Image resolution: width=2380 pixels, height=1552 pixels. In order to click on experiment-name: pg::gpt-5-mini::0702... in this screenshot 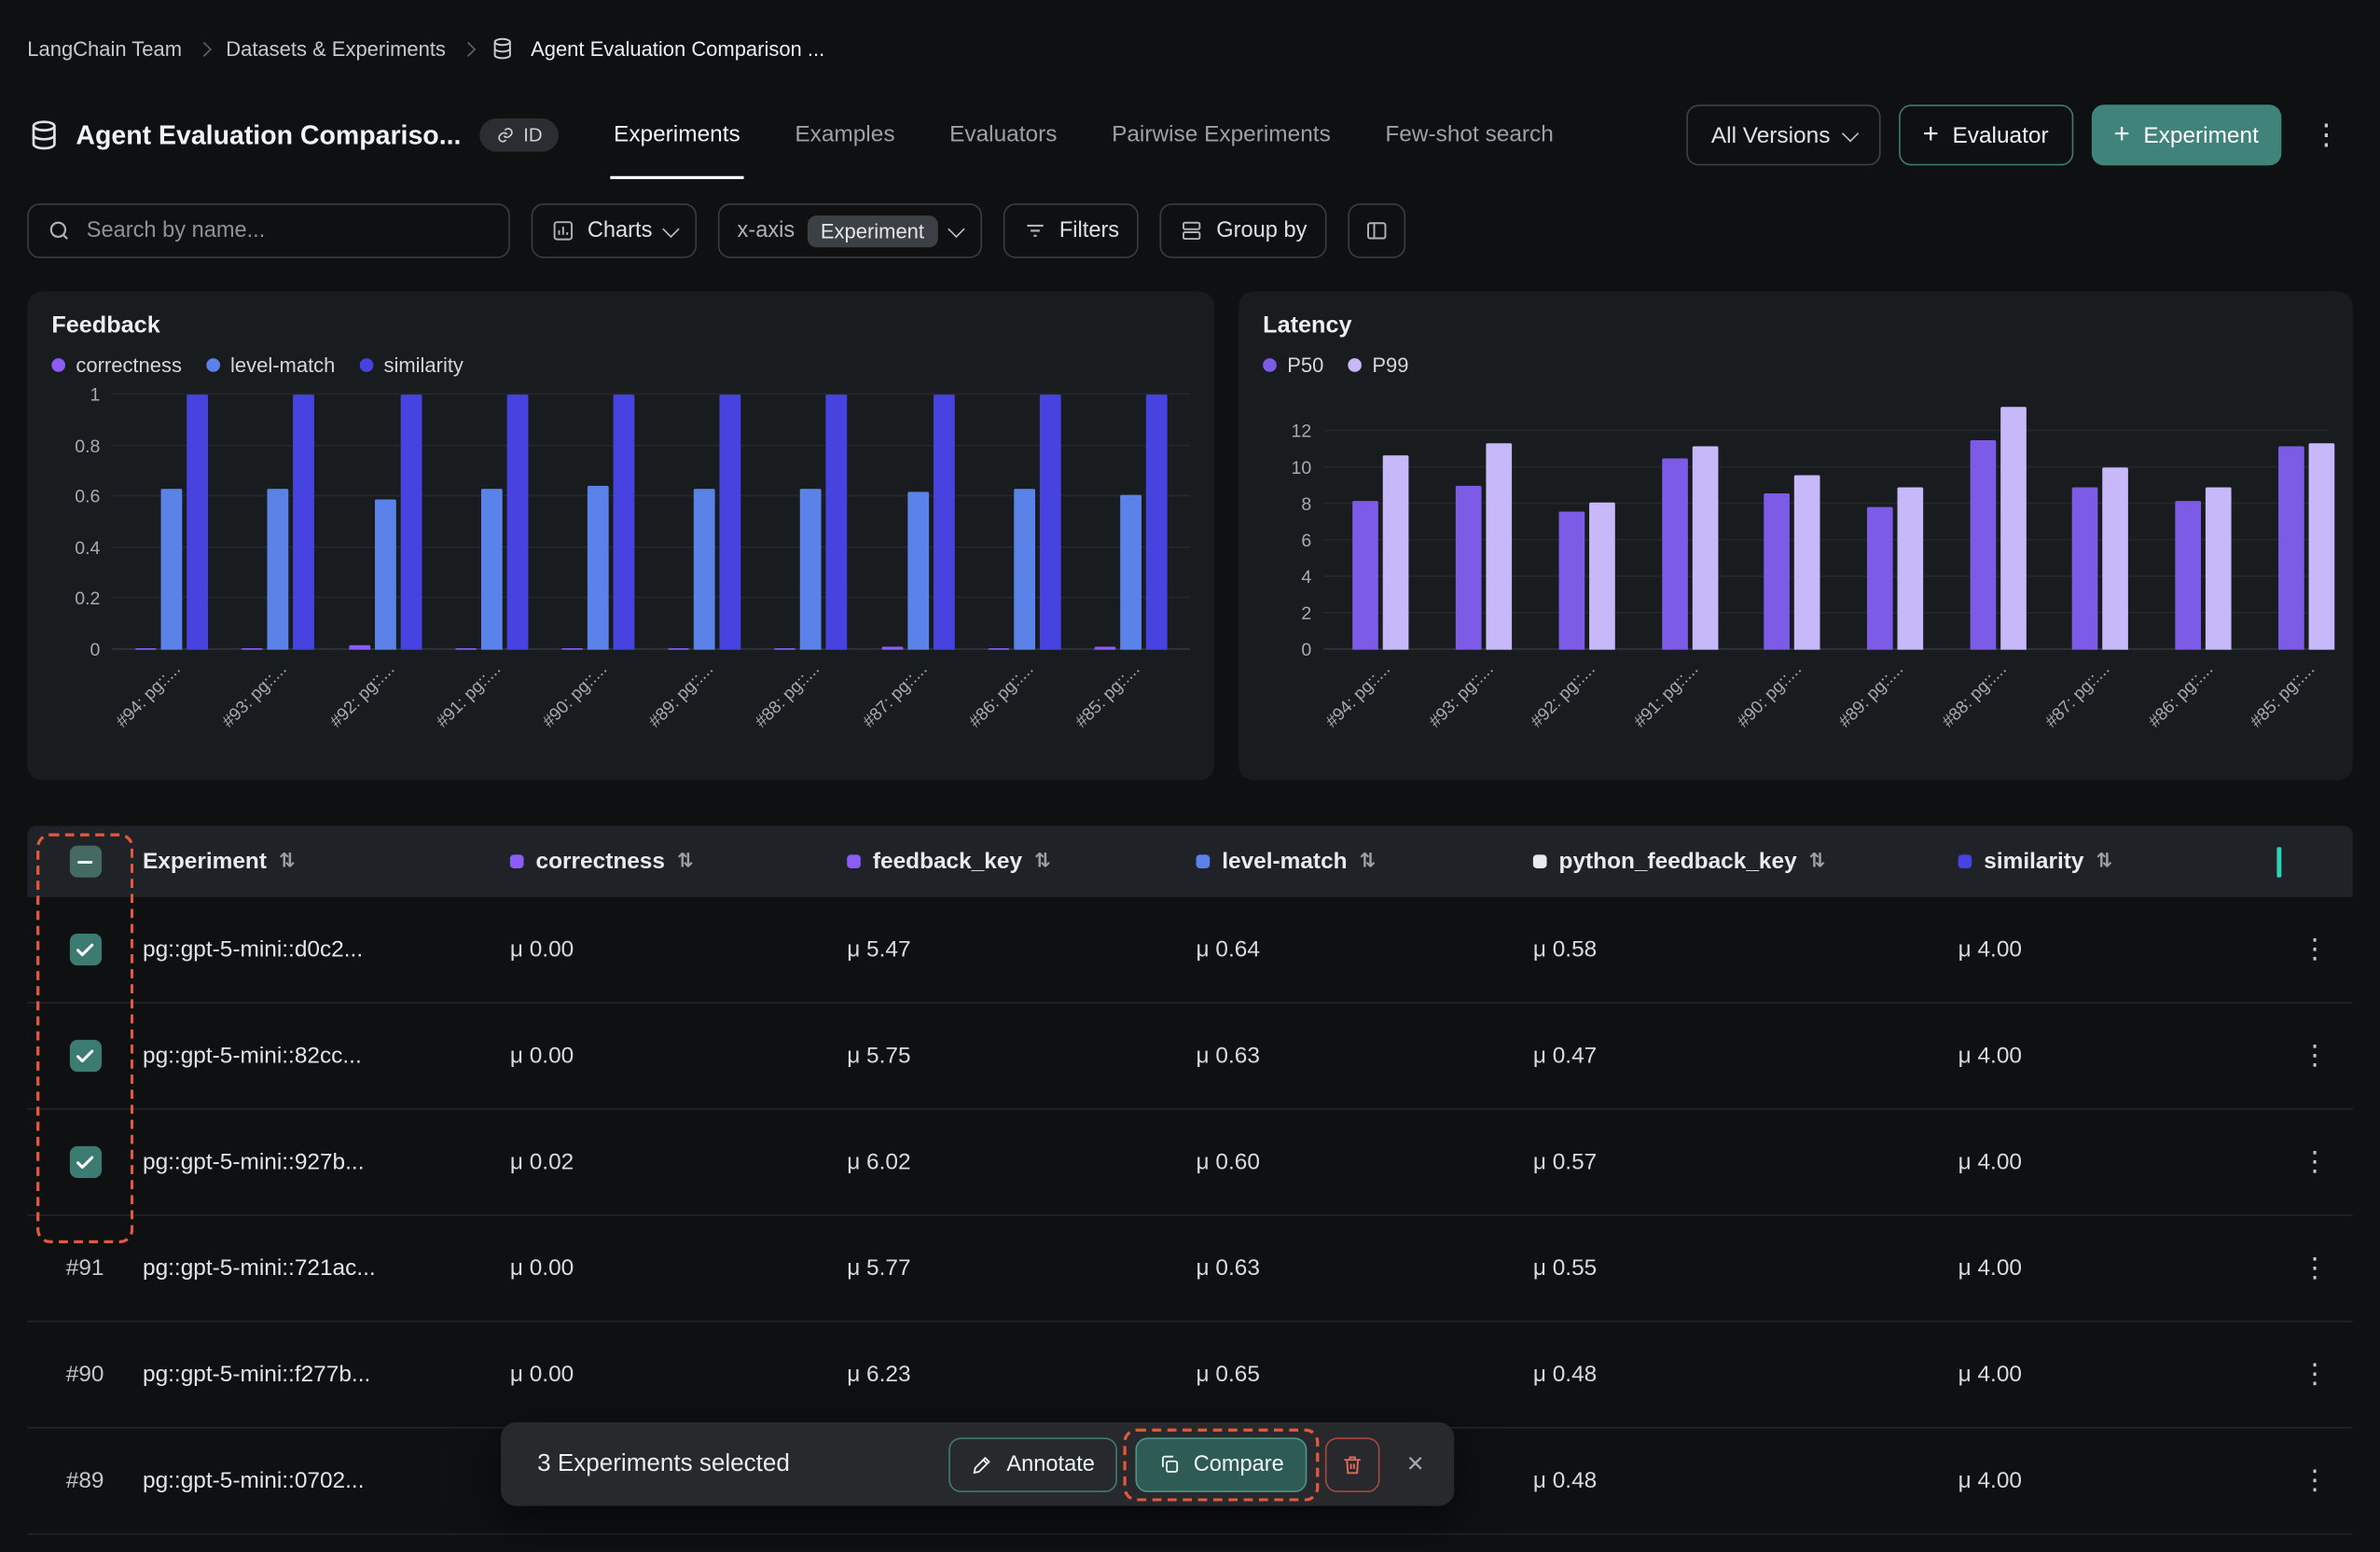, I will do `click(253, 1480)`.